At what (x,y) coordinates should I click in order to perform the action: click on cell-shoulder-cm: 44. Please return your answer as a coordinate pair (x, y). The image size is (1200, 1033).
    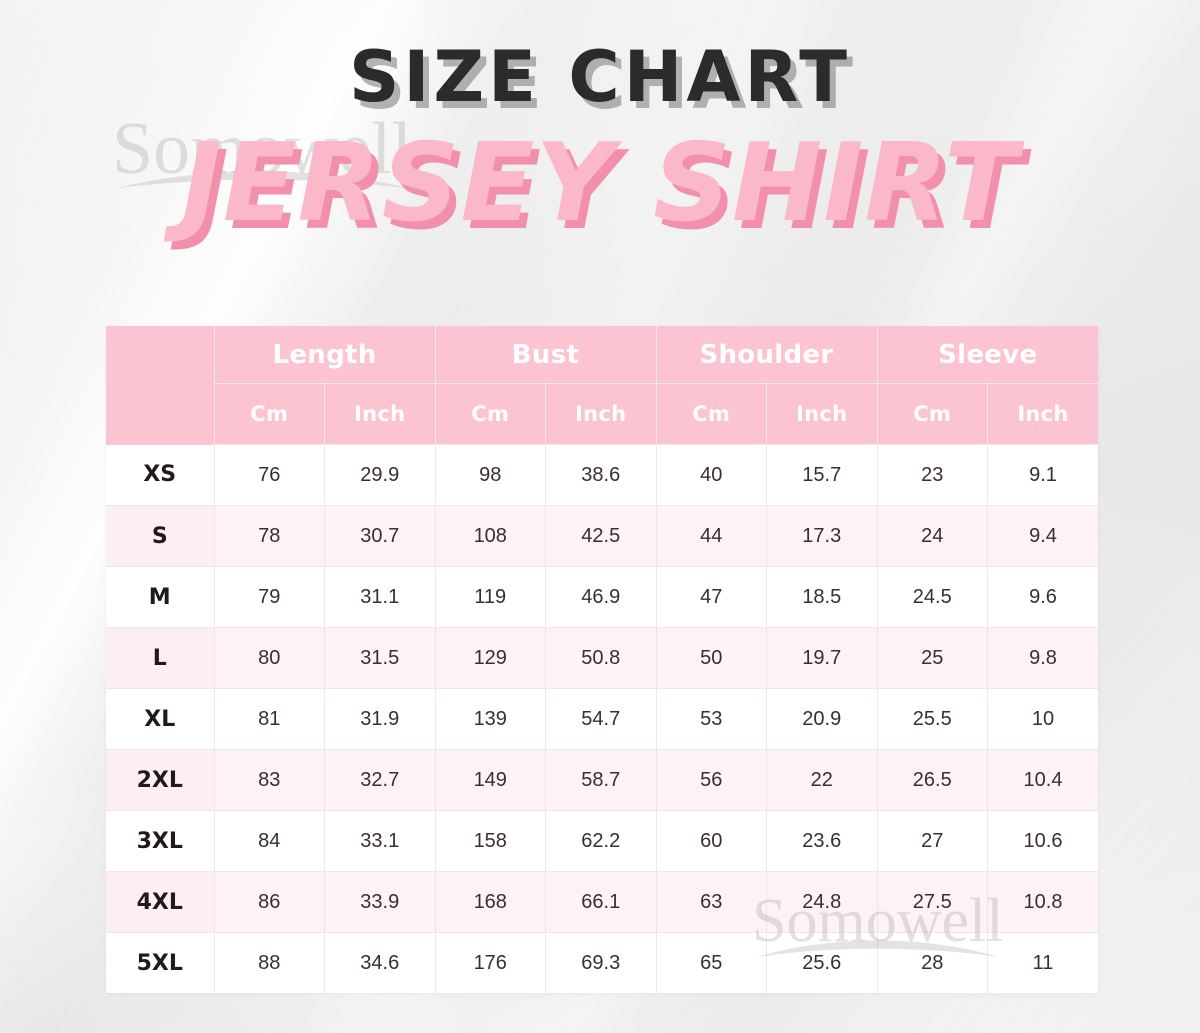
    Looking at the image, I should click on (711, 536).